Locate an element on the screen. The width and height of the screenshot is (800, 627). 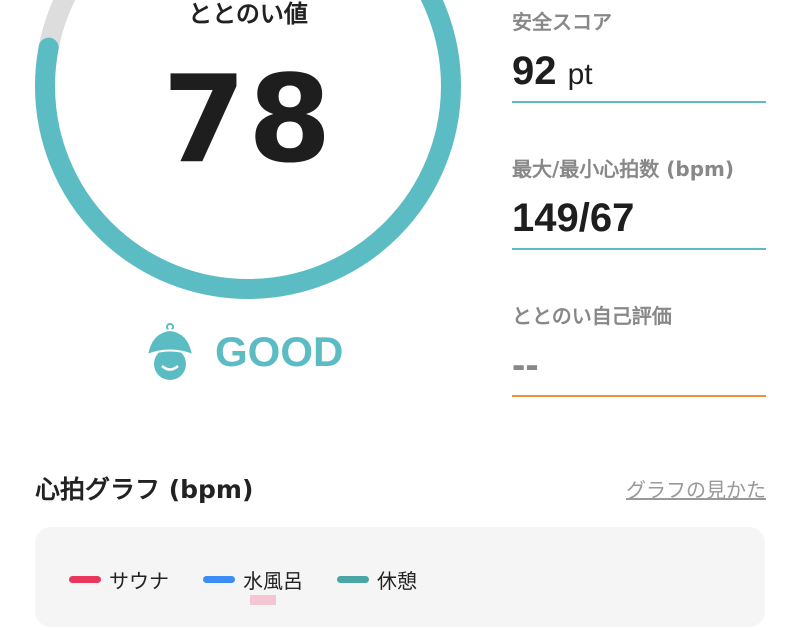
graph-help-link: グラフの見かた is located at coordinates (696, 490).